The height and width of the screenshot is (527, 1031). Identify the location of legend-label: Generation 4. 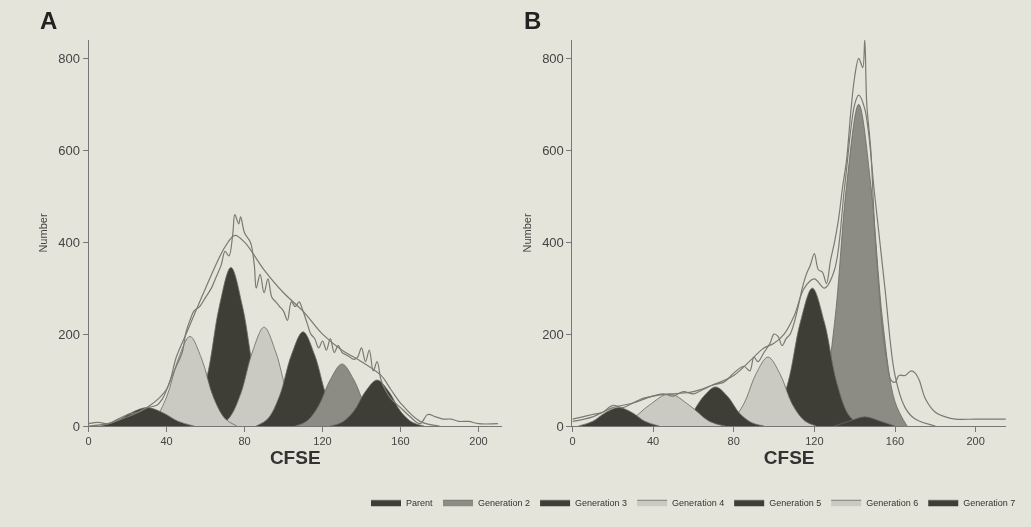
(698, 502).